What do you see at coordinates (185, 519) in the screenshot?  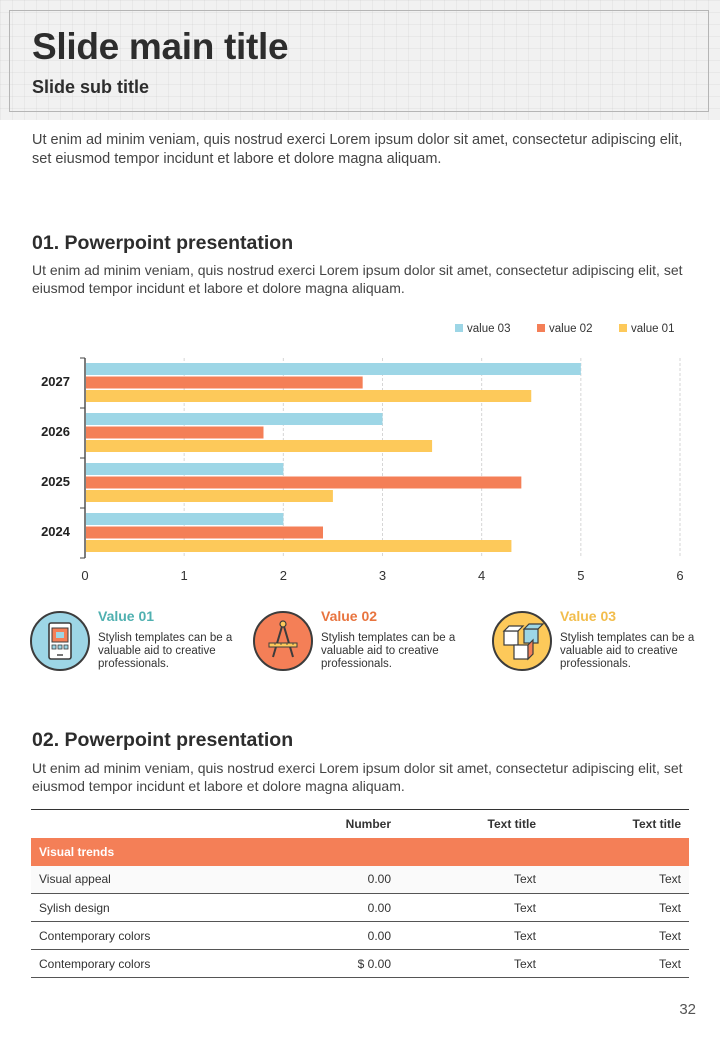 I see `bar-value-03-2024` at bounding box center [185, 519].